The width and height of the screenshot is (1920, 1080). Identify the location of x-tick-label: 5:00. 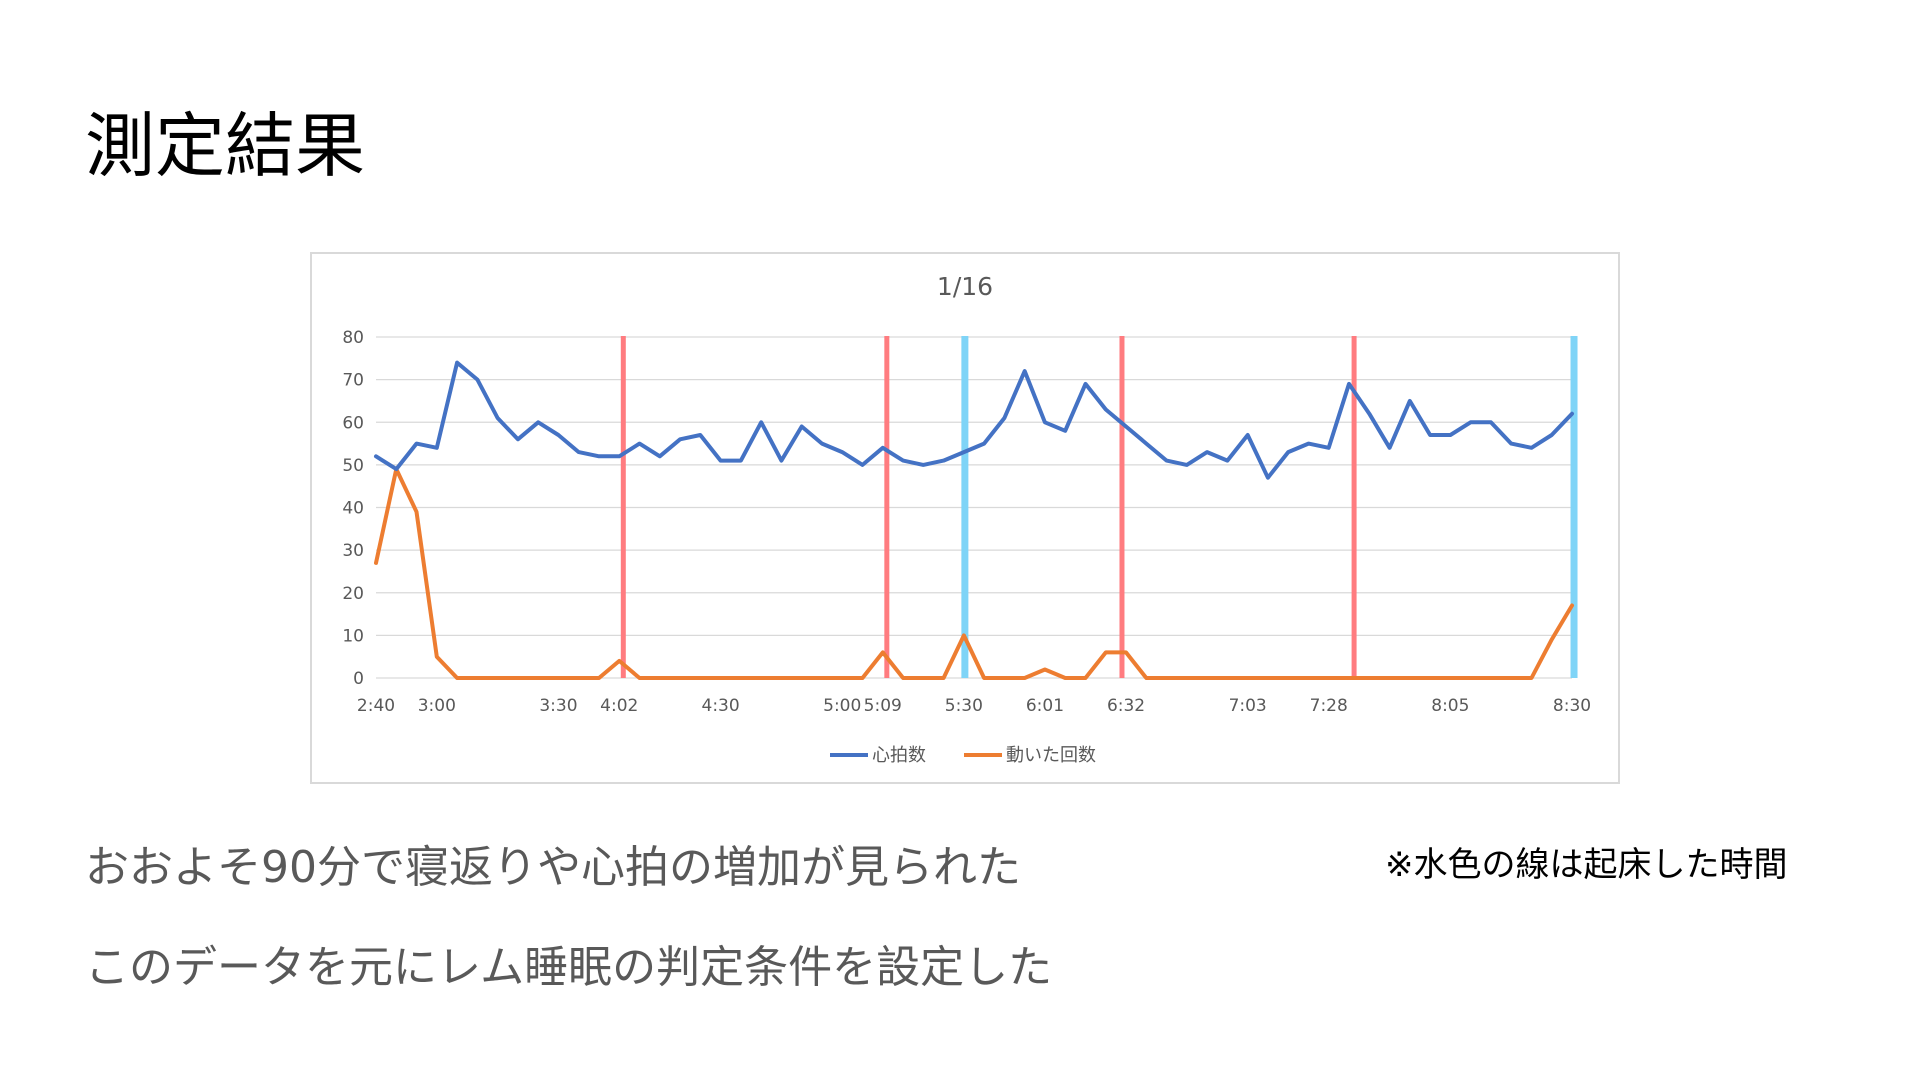
(842, 706).